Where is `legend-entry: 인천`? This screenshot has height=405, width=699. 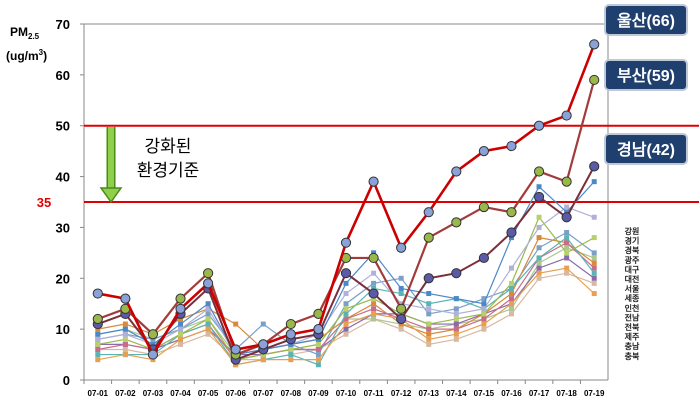 legend-entry: 인천 is located at coordinates (632, 308).